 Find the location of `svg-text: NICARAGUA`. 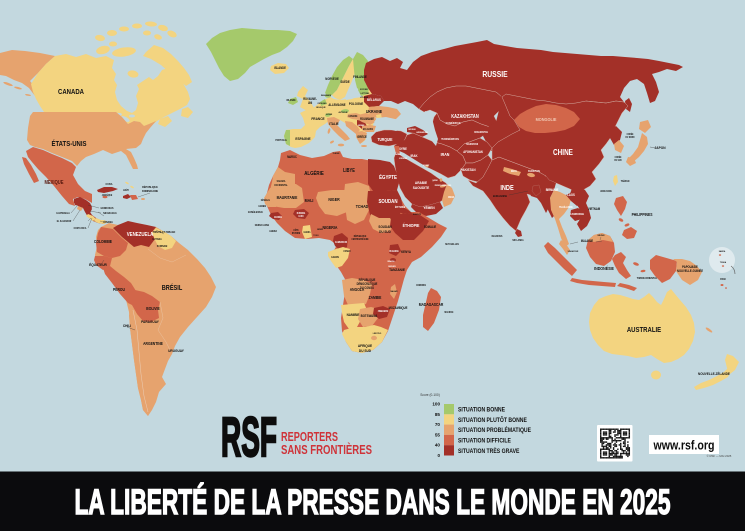

svg-text: NICARAGUA is located at coordinates (110, 213).